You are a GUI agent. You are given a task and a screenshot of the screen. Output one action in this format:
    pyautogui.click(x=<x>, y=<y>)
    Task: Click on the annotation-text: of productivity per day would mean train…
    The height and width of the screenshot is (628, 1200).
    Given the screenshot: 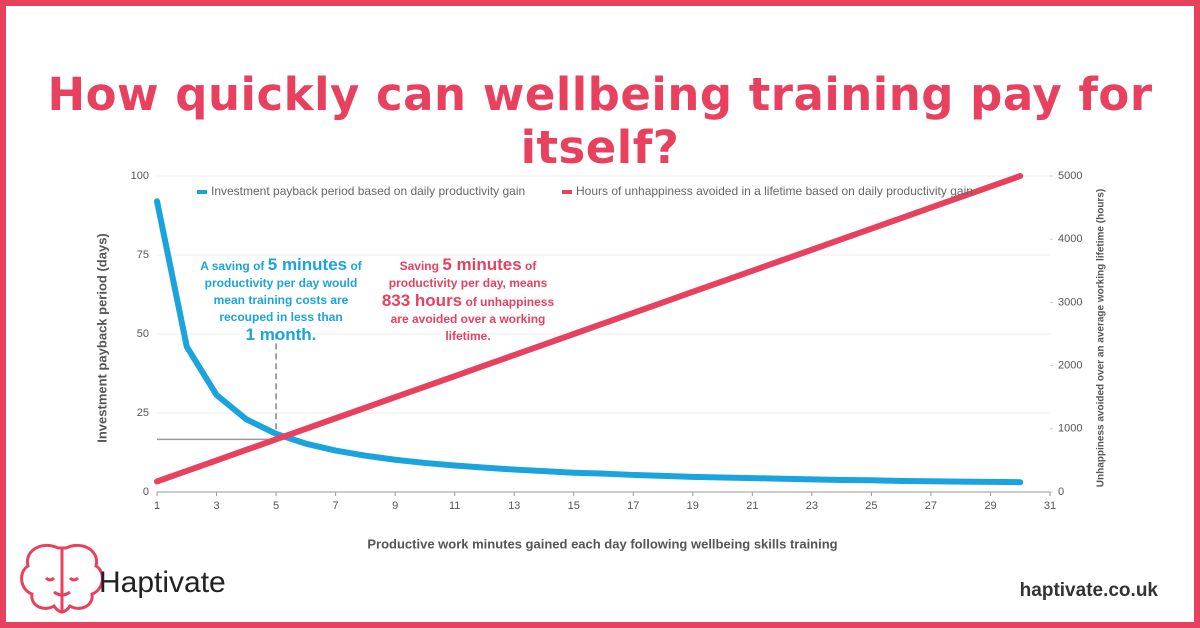 What is the action you would take?
    pyautogui.click(x=283, y=291)
    